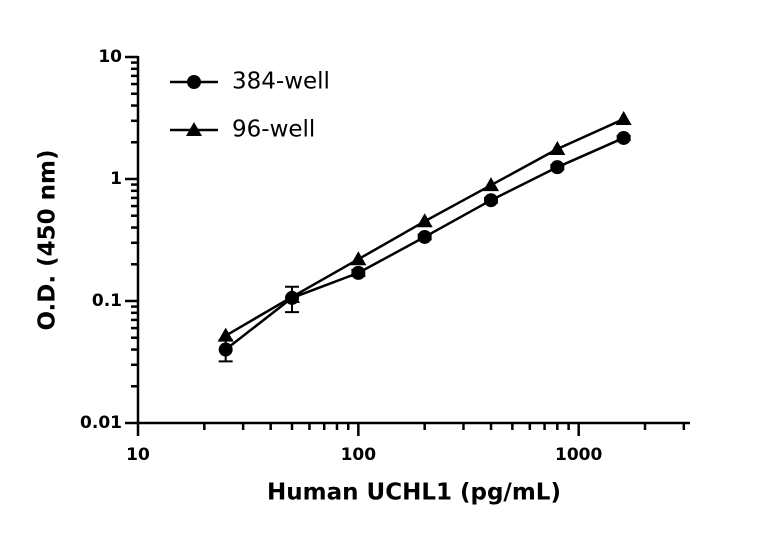 The height and width of the screenshot is (534, 768). Describe the element at coordinates (138, 455) in the screenshot. I see `x-tick-label: 10` at that location.